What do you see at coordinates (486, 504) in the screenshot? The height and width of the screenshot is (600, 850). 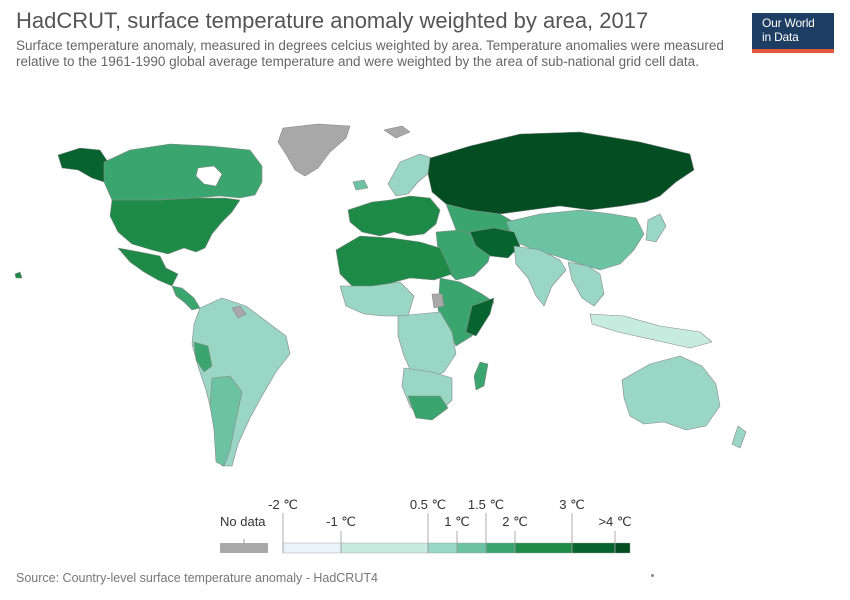 I see `legend-upper-label-2: 1.5 ℃` at bounding box center [486, 504].